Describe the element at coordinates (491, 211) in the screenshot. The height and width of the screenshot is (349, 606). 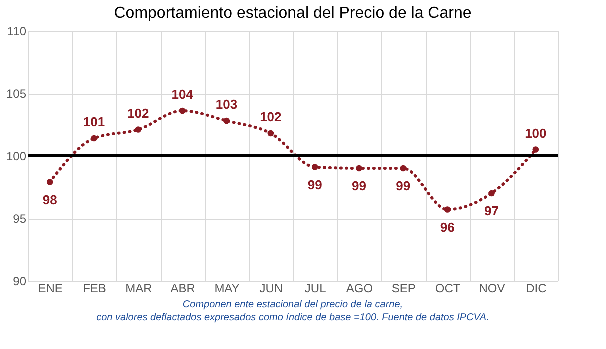
I see `data-label: 97` at that location.